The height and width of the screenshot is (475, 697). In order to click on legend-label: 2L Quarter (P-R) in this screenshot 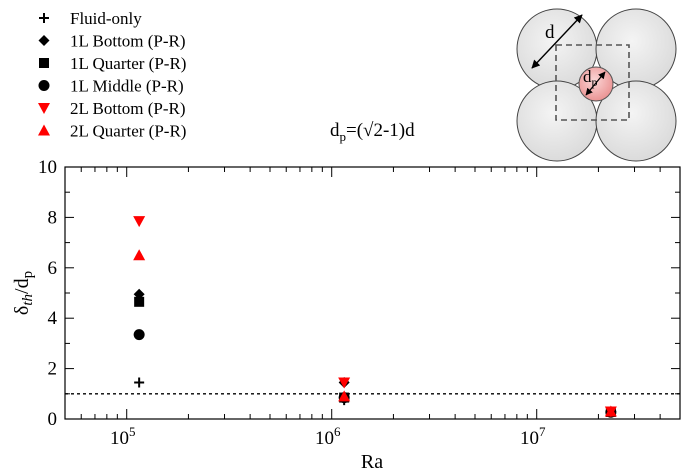, I will do `click(128, 131)`.